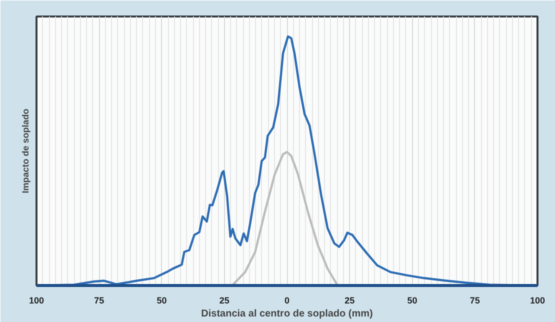 This screenshot has height=322, width=555. What do you see at coordinates (287, 301) in the screenshot?
I see `x-tick-label: 0` at bounding box center [287, 301].